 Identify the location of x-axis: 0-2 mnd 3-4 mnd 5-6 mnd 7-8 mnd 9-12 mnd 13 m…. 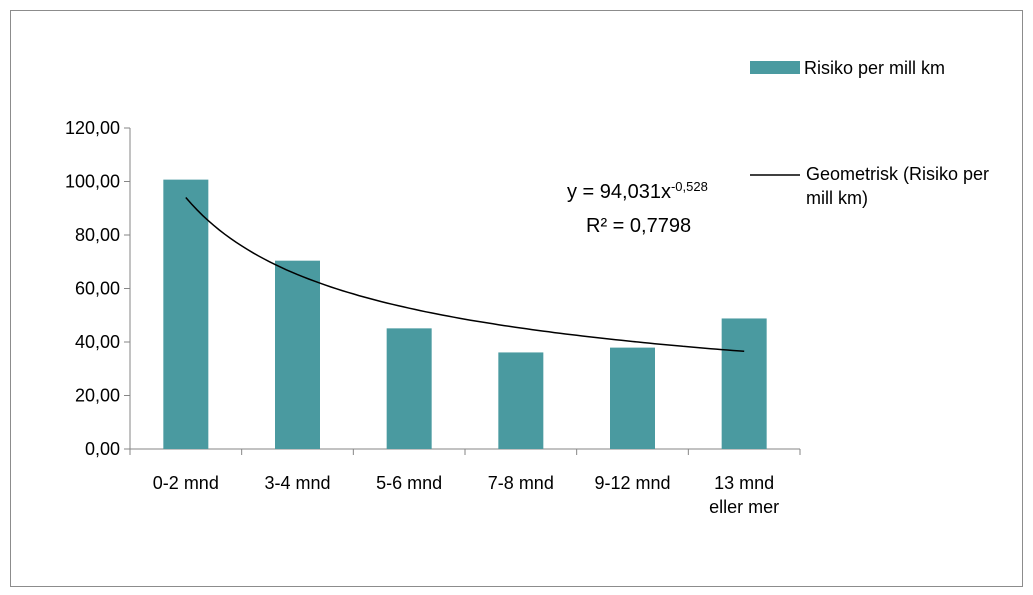
(465, 482).